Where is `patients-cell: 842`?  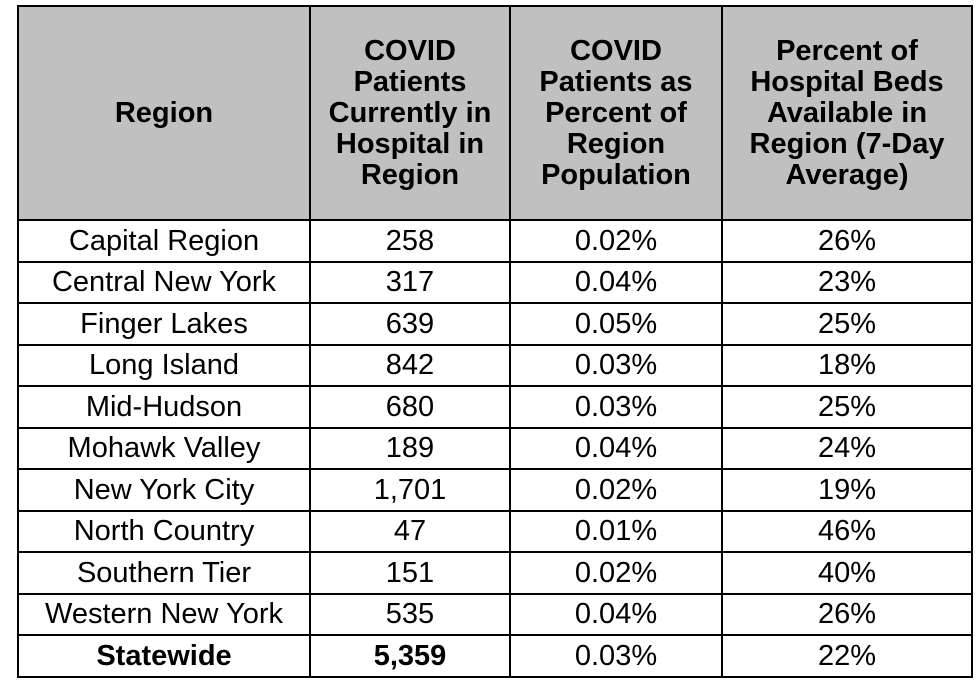
patients-cell: 842 is located at coordinates (410, 365).